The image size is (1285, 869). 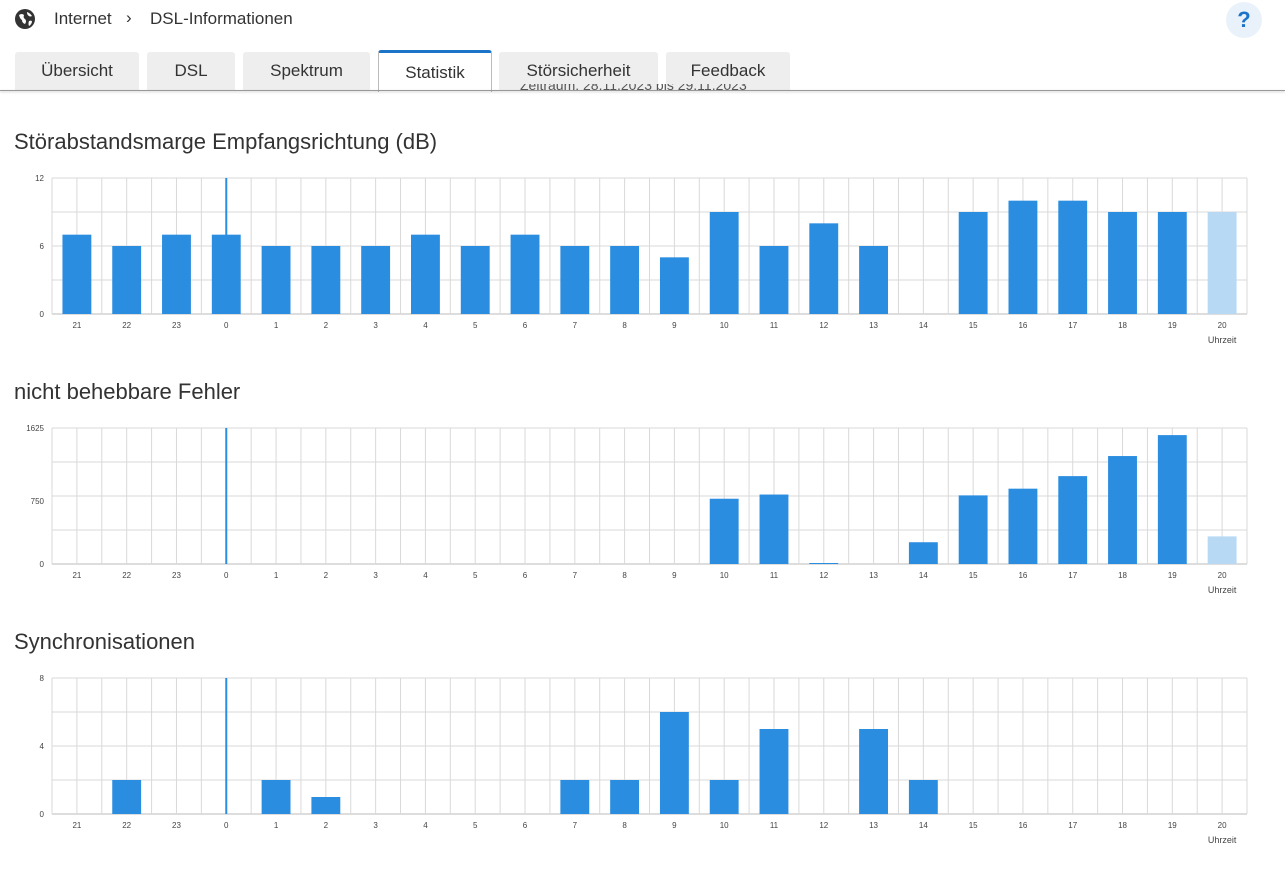 I want to click on x-tick-label: 15, so click(x=973, y=825).